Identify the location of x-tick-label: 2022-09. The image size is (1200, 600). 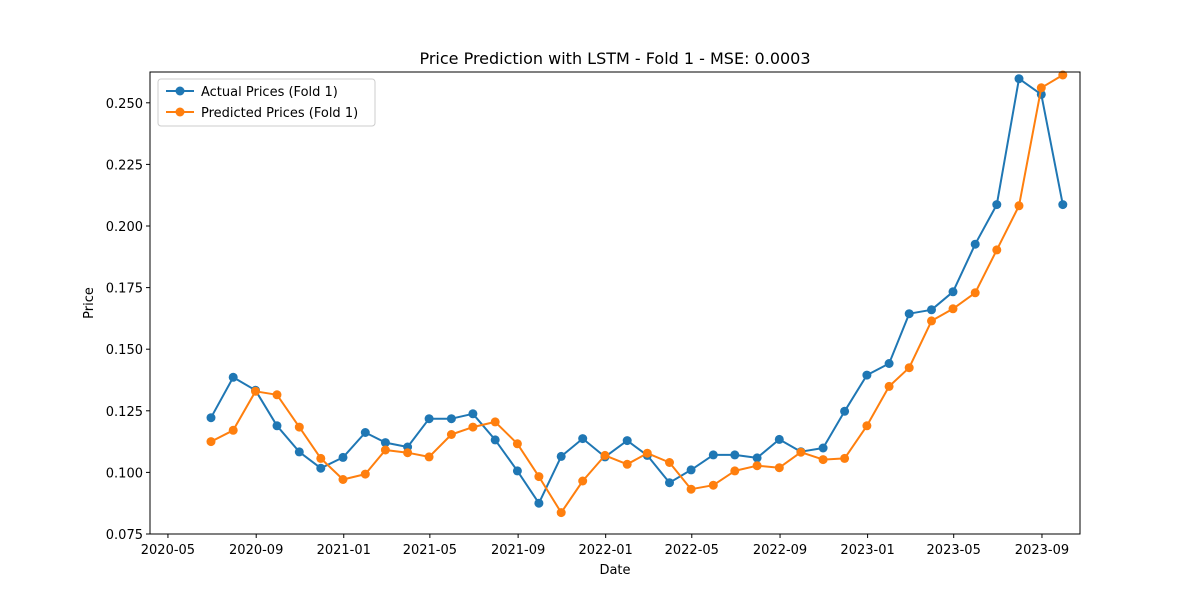
(780, 550).